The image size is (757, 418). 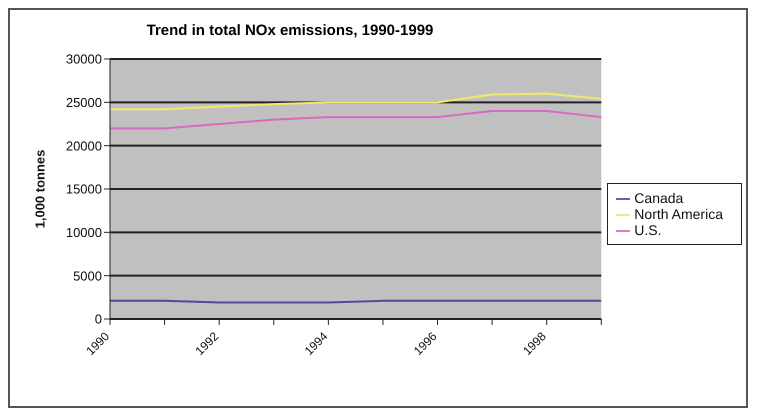 I want to click on legend-label: North America, so click(x=678, y=214).